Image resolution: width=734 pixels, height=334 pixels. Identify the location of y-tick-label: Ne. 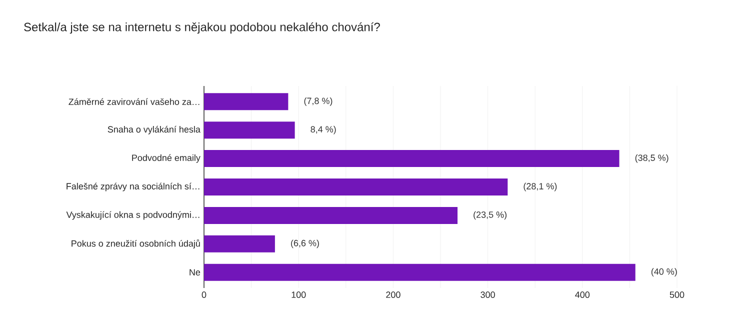
(195, 272).